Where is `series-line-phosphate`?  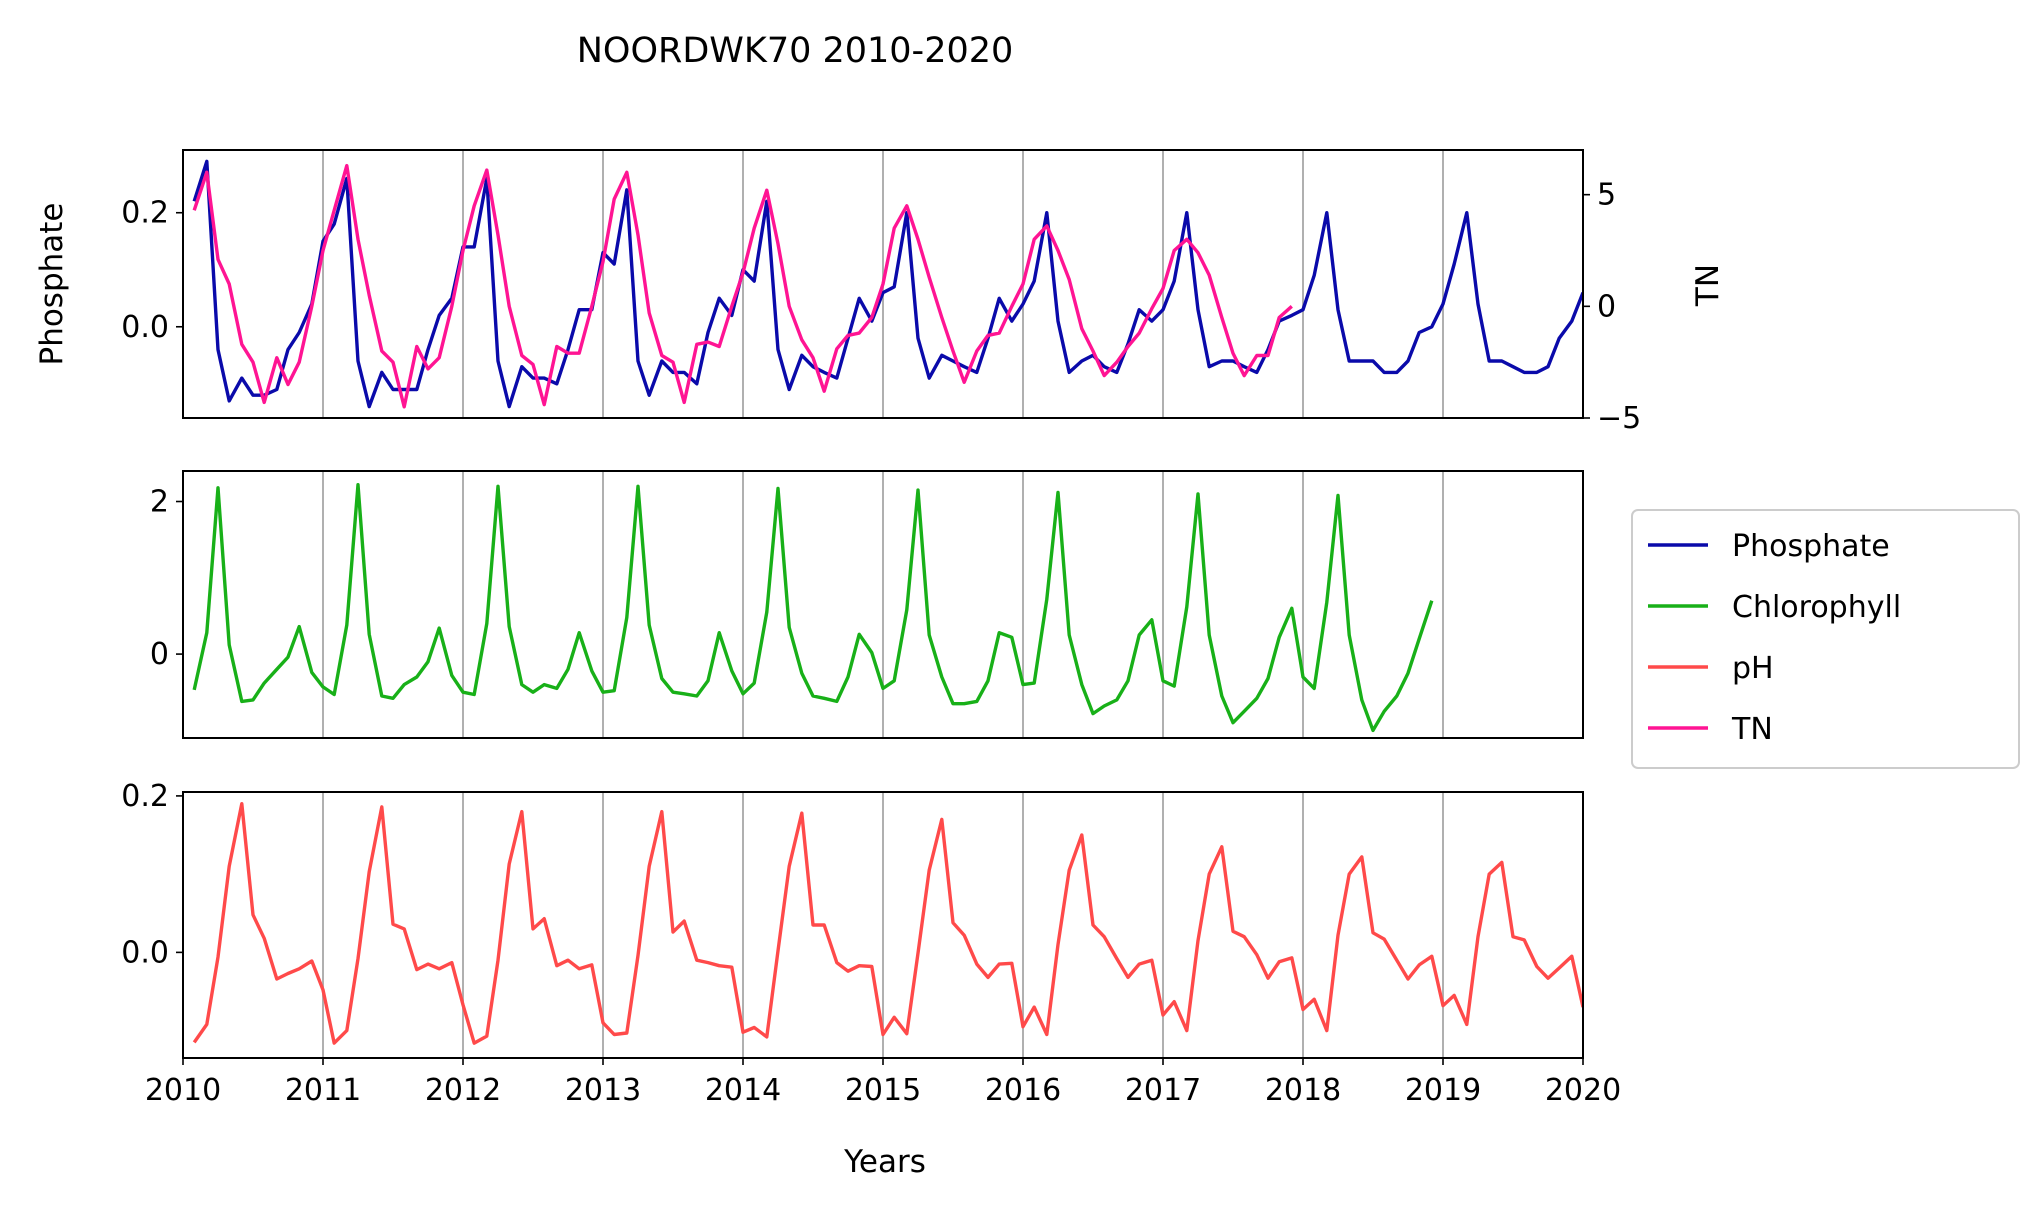
series-line-phosphate is located at coordinates (887, 284).